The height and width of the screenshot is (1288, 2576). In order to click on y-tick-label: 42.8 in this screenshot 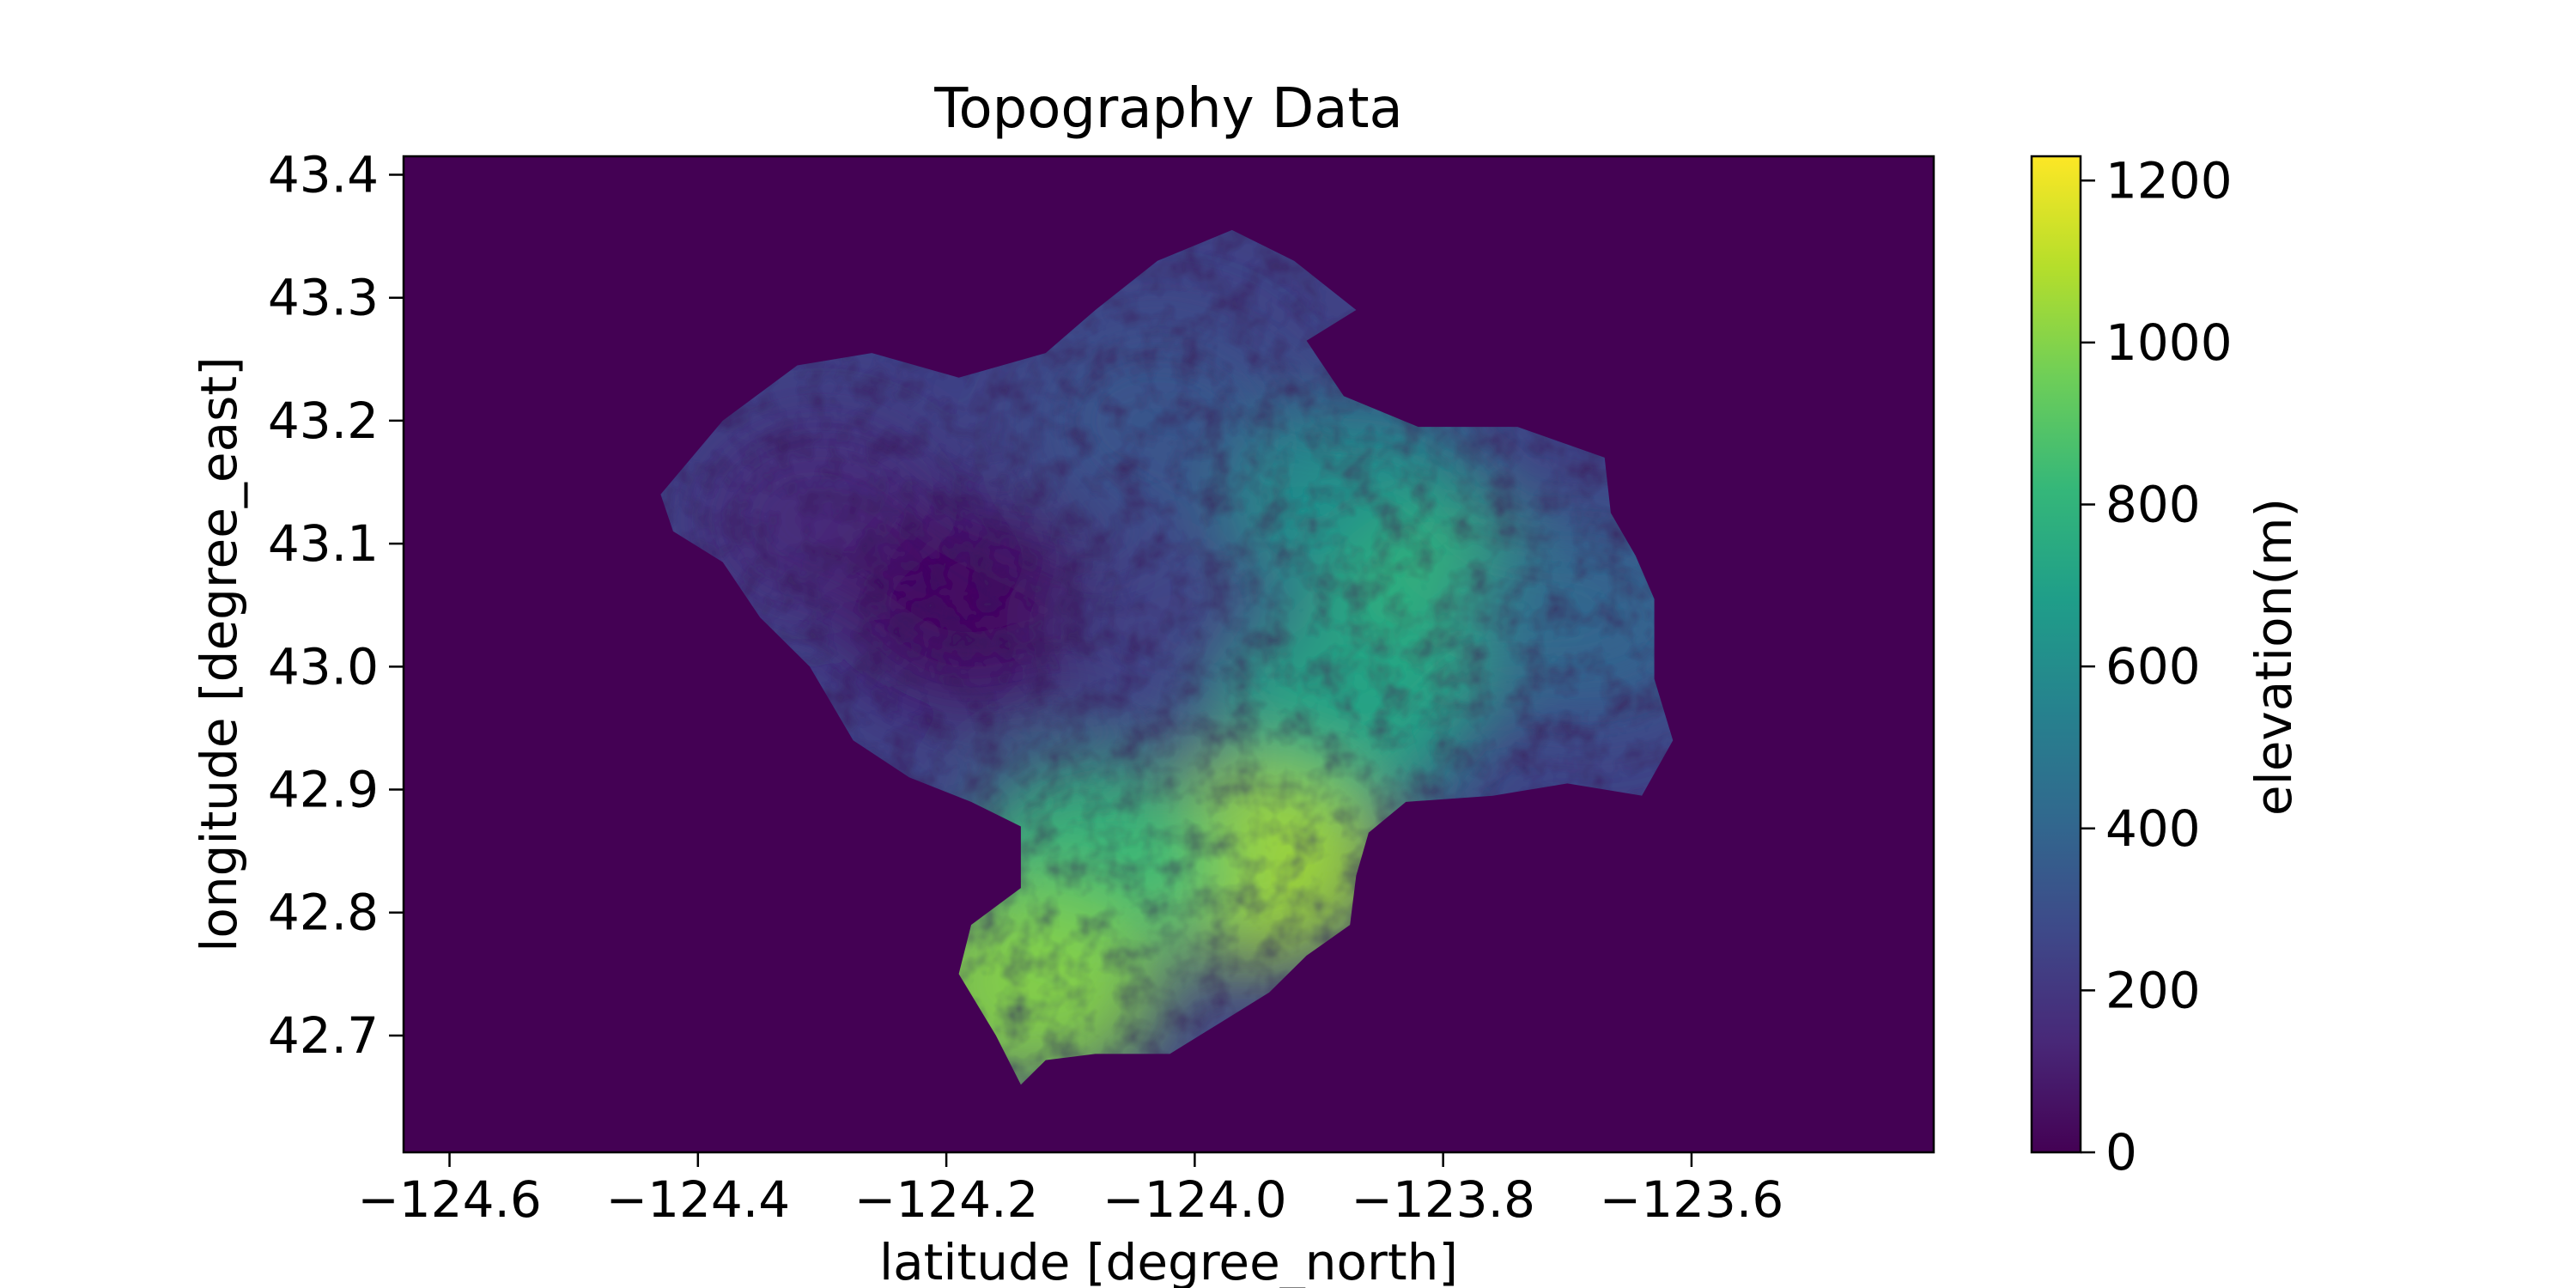, I will do `click(323, 913)`.